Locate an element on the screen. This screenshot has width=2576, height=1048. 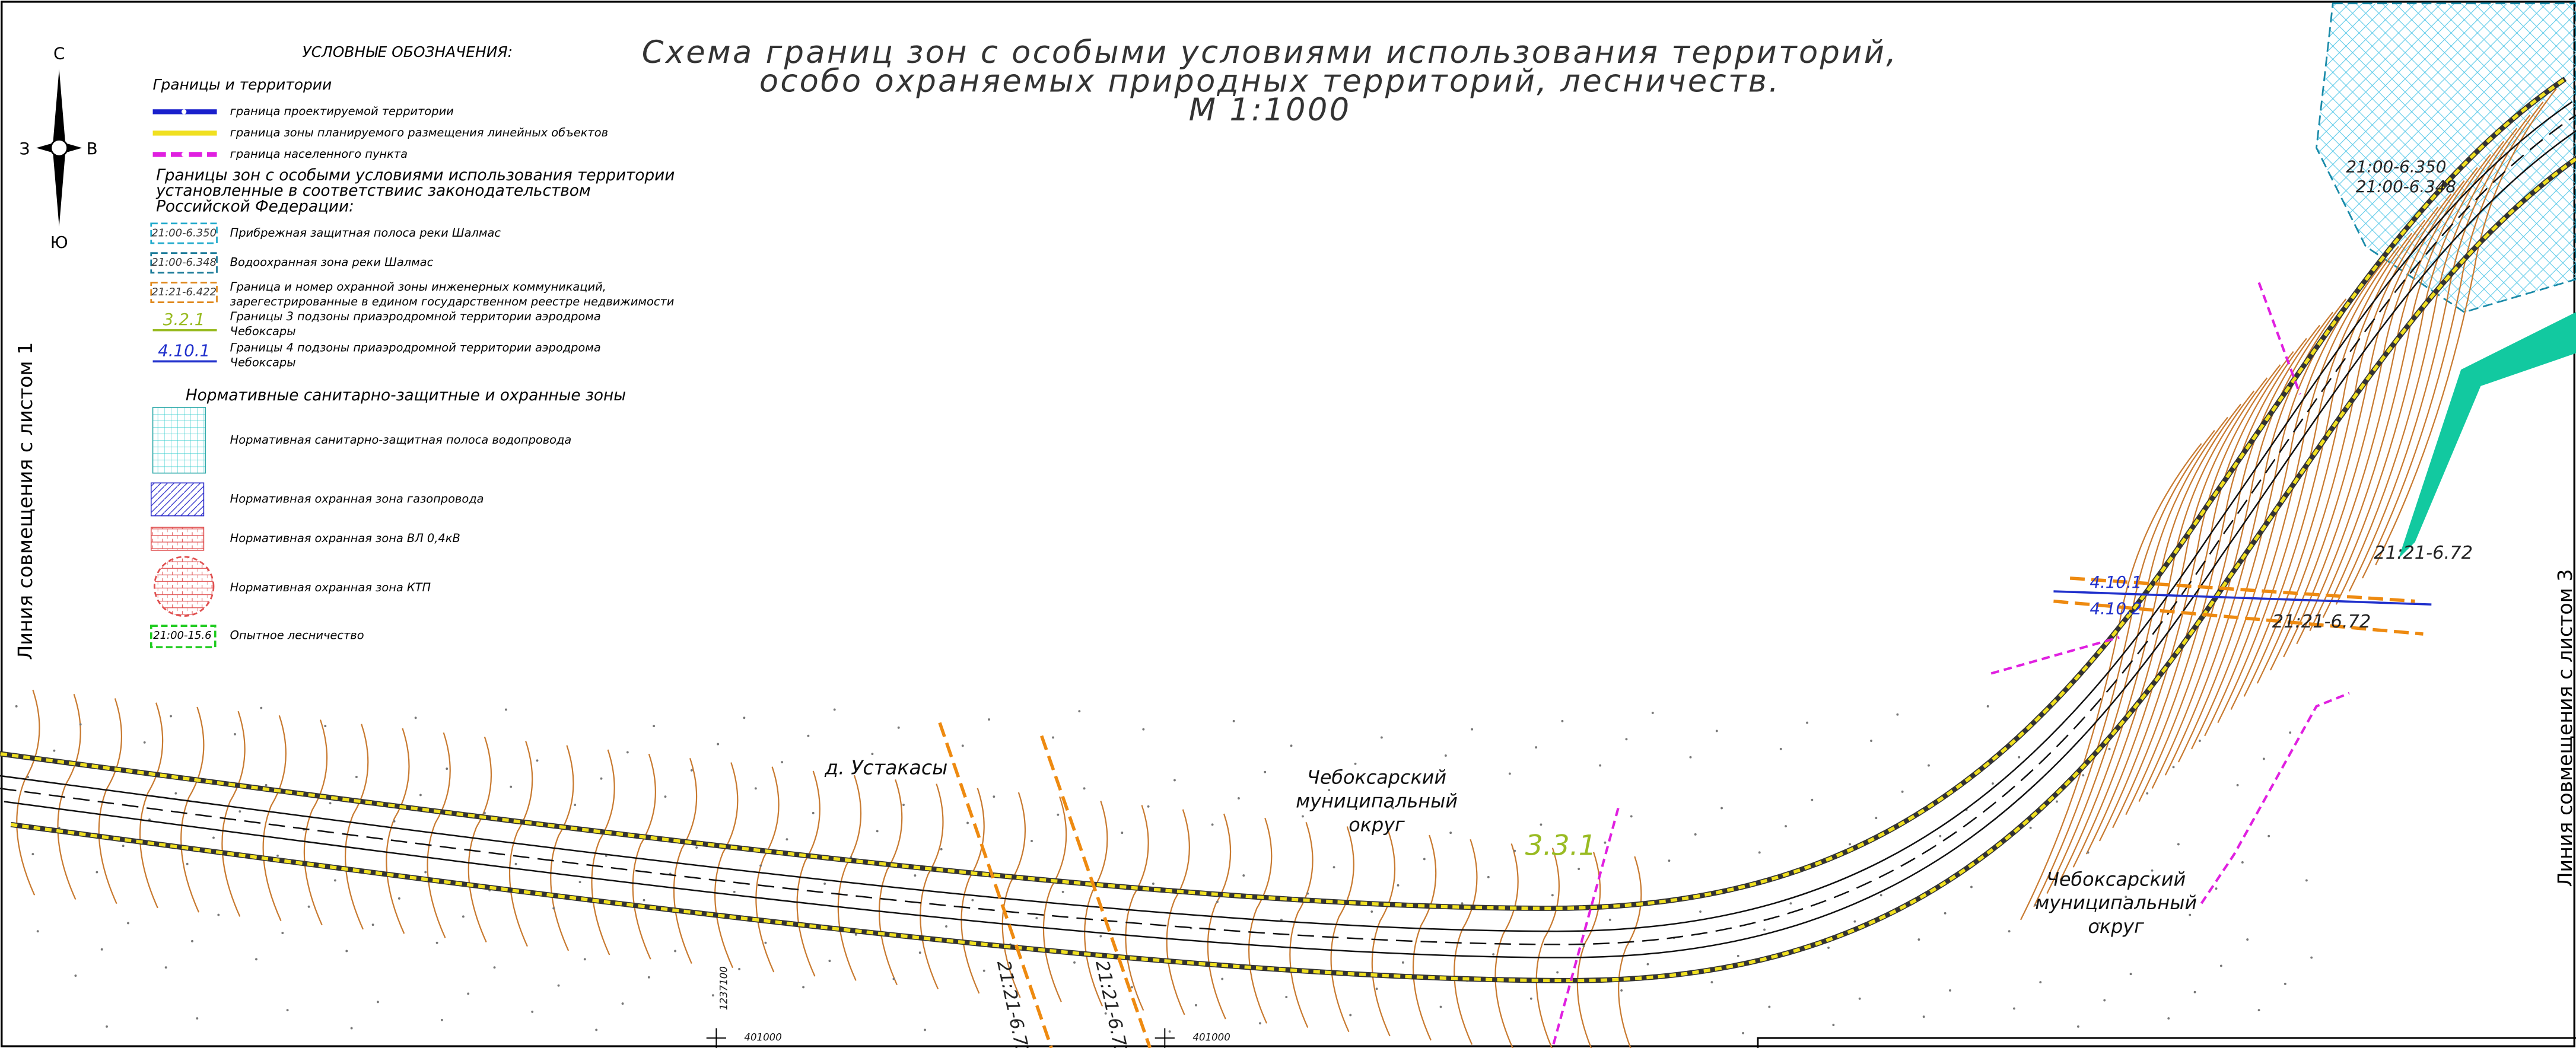
map-label: 21:21-6.72 is located at coordinates (1111, 1003).